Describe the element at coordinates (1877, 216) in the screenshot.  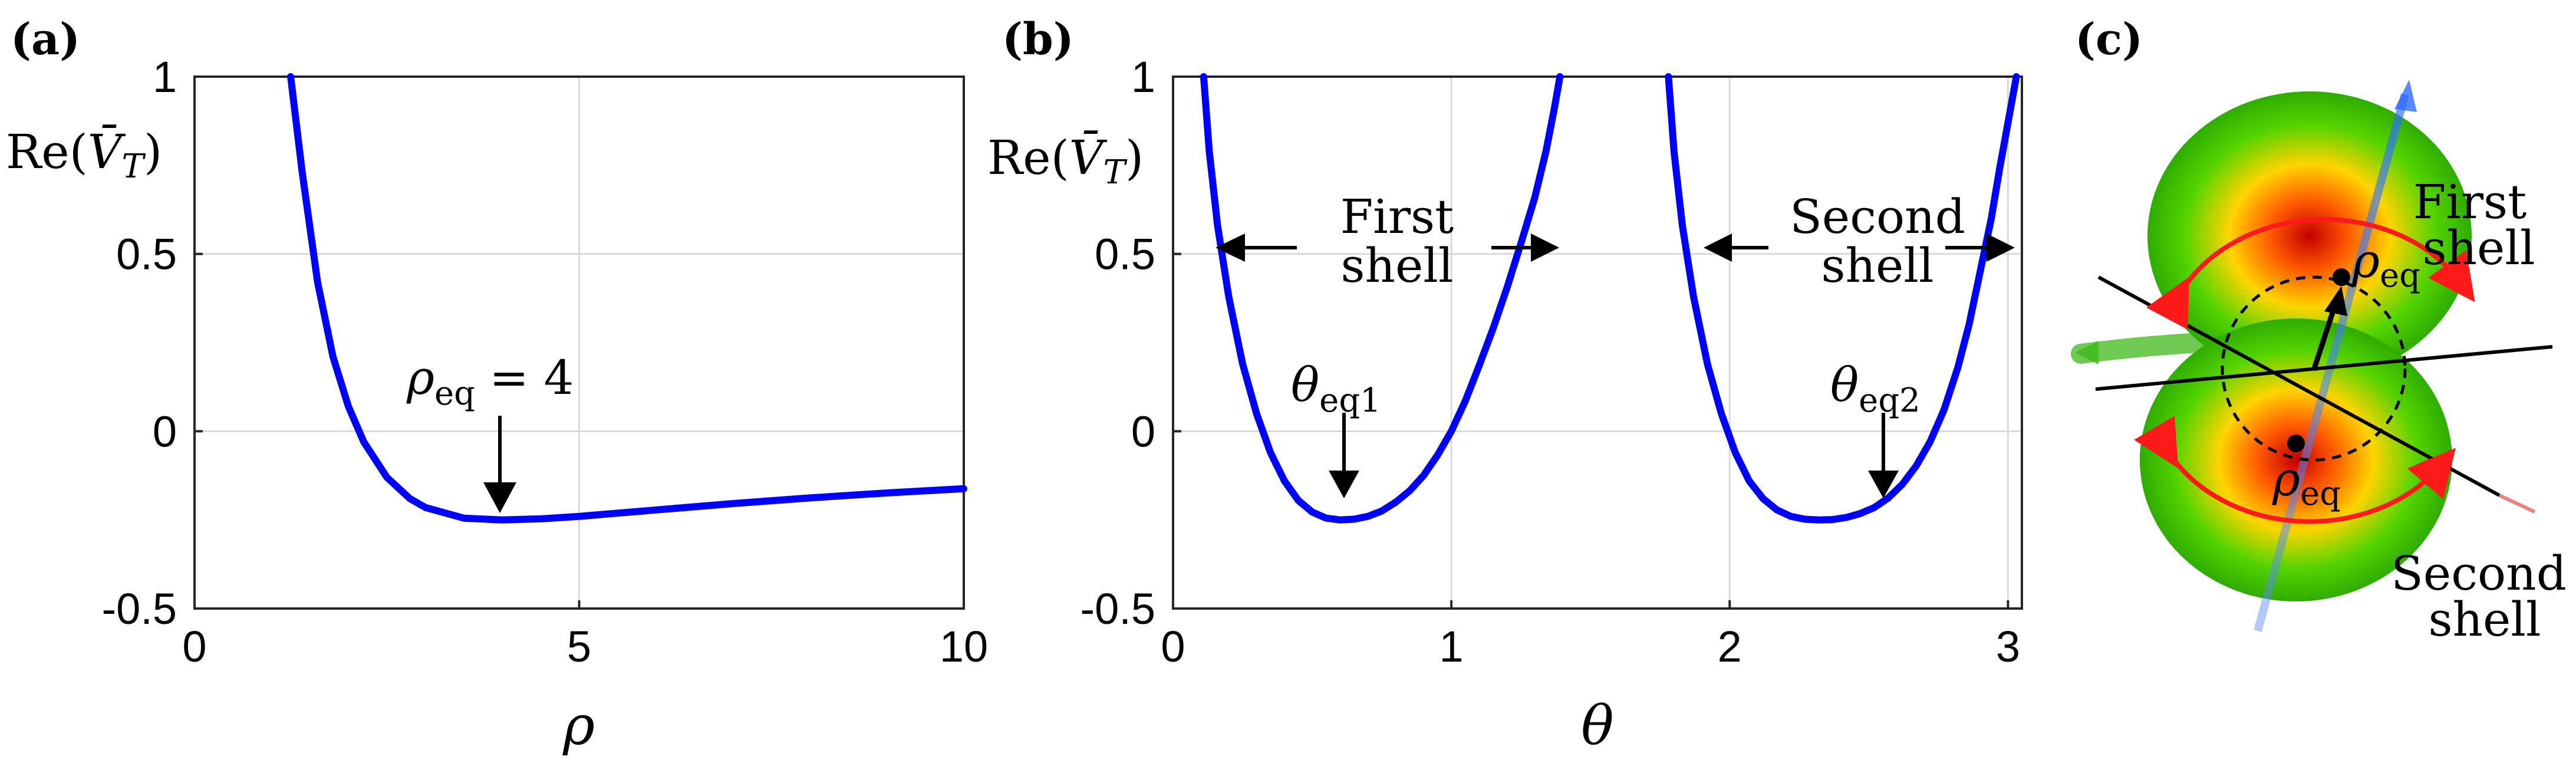
I see `second-shell-line1: Second` at that location.